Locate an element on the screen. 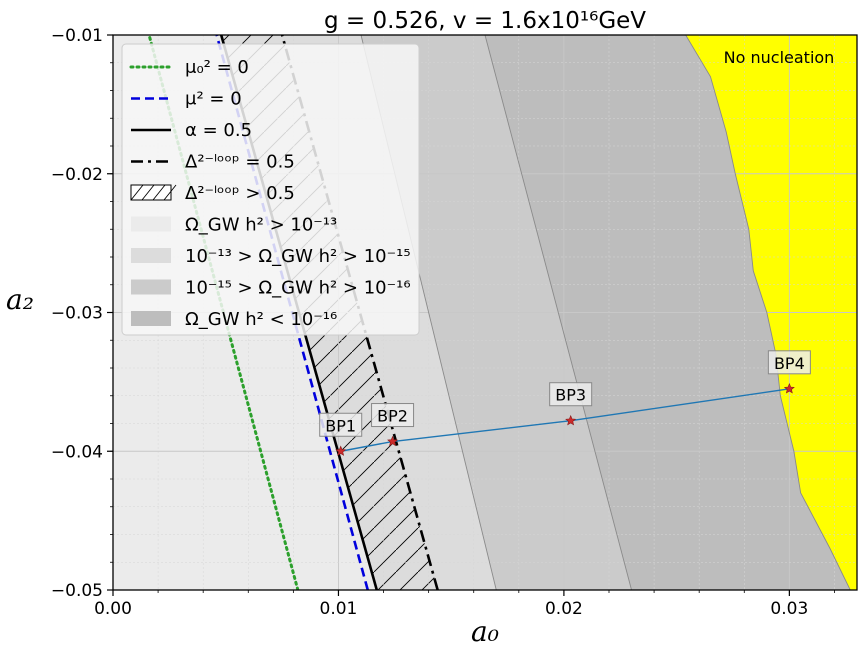  legend-item-6: Ω_GW h² > 10⁻¹³ is located at coordinates (234, 225).